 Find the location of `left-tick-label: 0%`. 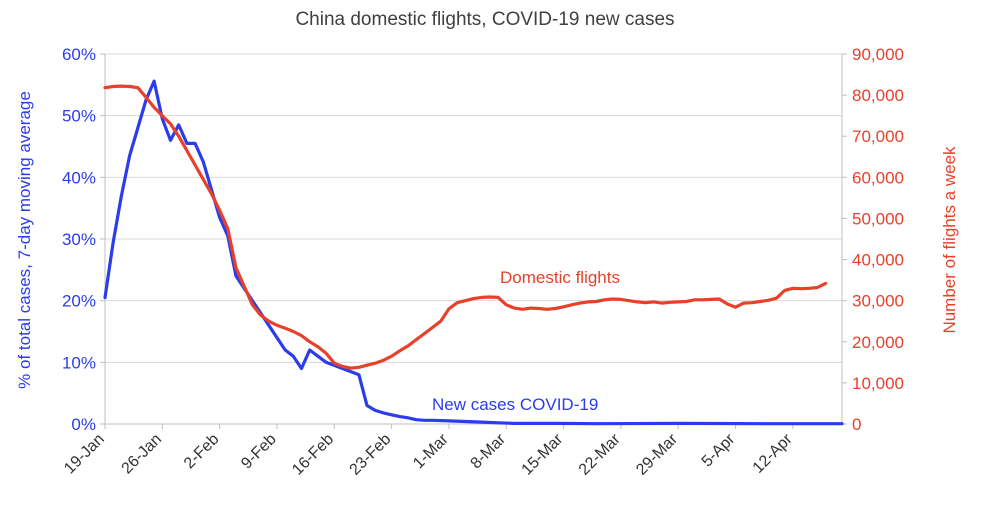

left-tick-label: 0% is located at coordinates (83, 424).